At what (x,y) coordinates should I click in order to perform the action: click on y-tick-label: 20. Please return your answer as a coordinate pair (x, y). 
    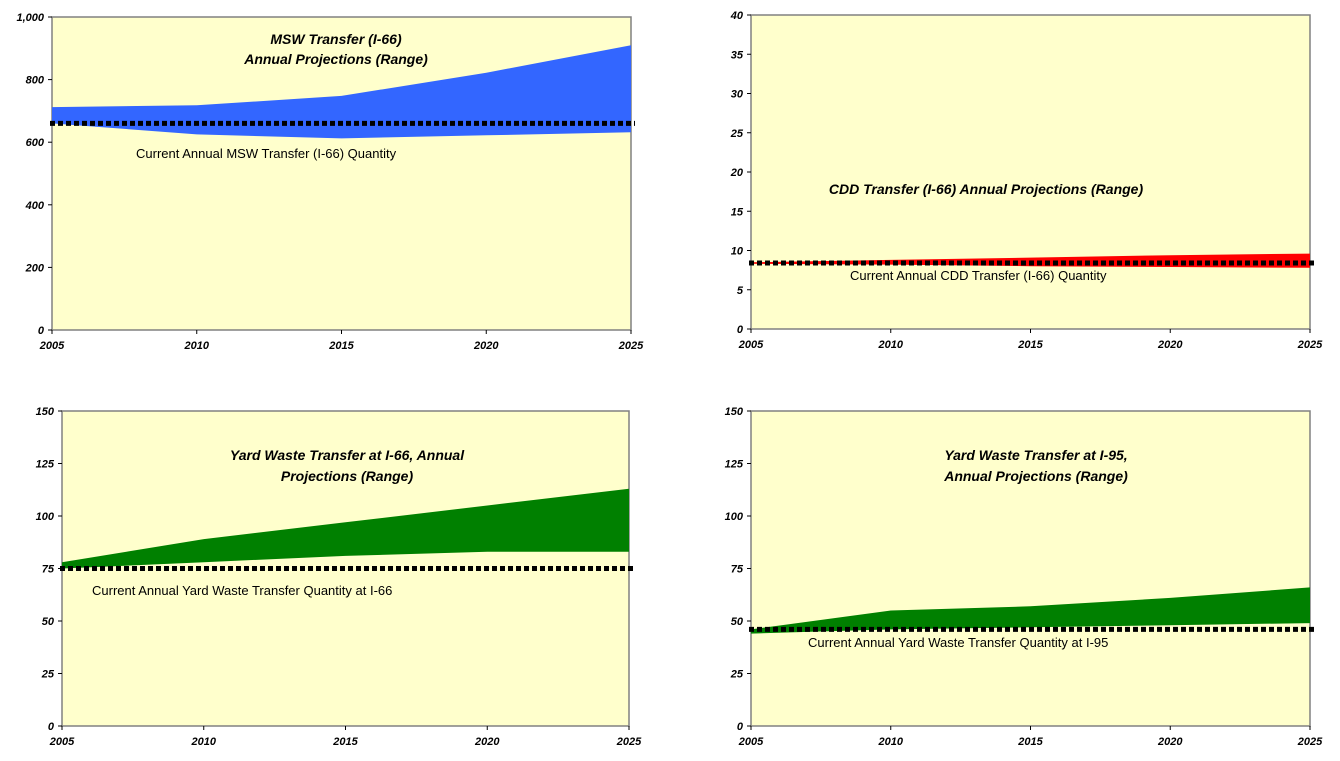
    Looking at the image, I should click on (737, 173).